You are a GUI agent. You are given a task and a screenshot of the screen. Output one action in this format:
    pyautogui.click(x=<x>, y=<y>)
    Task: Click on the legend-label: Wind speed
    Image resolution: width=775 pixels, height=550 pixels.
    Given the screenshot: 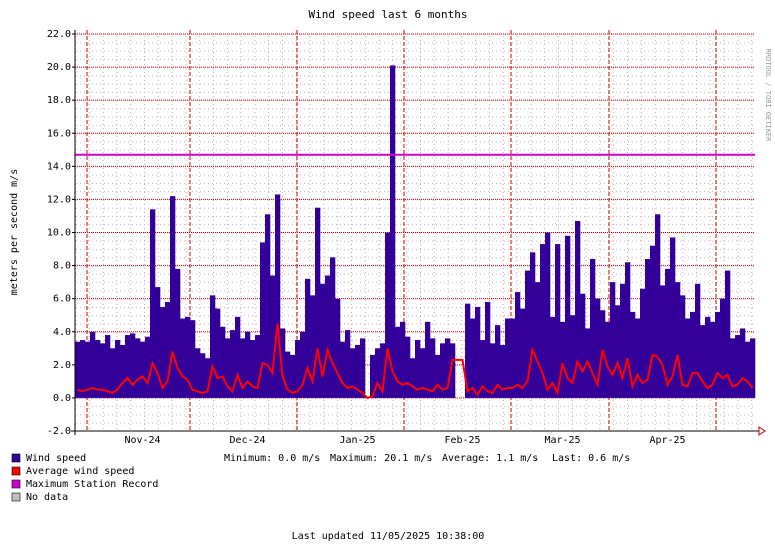 What is the action you would take?
    pyautogui.click(x=56, y=458)
    